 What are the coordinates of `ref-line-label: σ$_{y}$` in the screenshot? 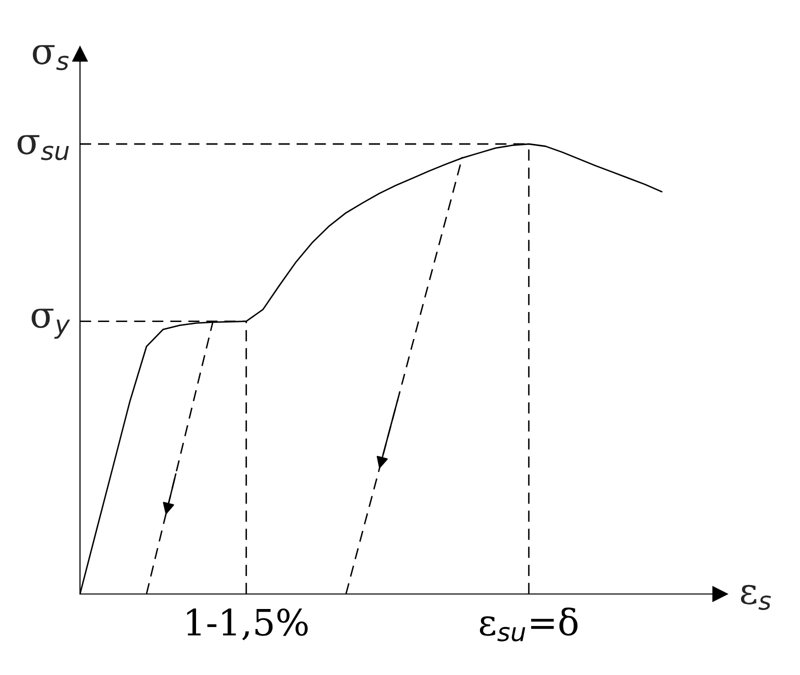 It's located at (51, 323).